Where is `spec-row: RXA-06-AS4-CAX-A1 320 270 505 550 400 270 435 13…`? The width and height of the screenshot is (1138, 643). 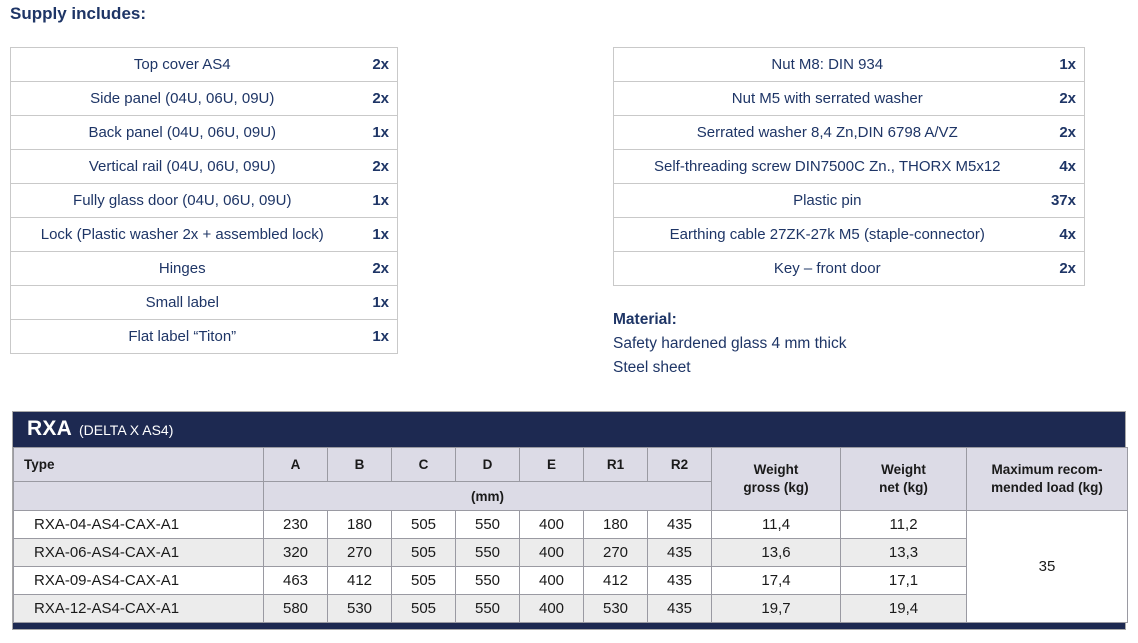 spec-row: RXA-06-AS4-CAX-A1 320 270 505 550 400 270 435 13… is located at coordinates (570, 552).